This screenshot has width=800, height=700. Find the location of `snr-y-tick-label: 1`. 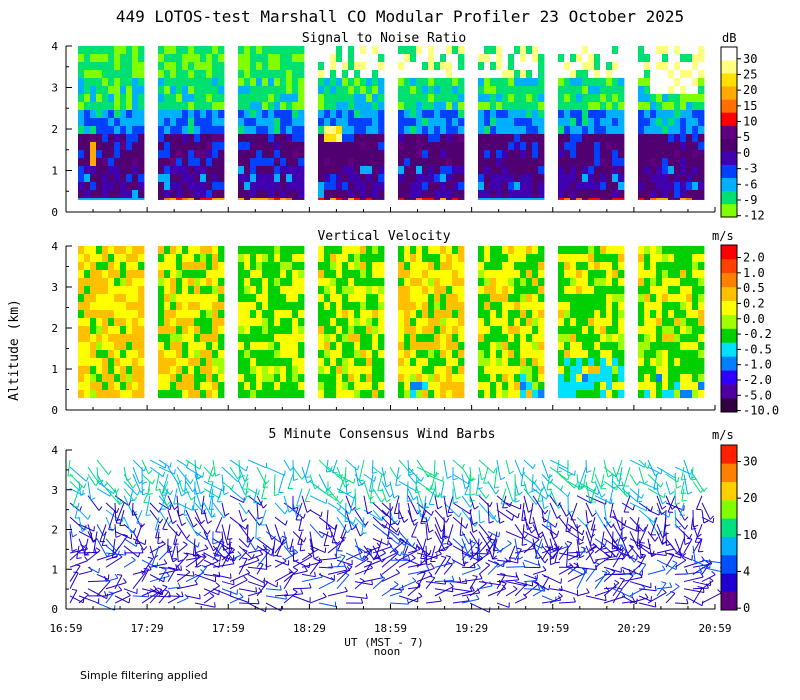

snr-y-tick-label: 1 is located at coordinates (54, 171).